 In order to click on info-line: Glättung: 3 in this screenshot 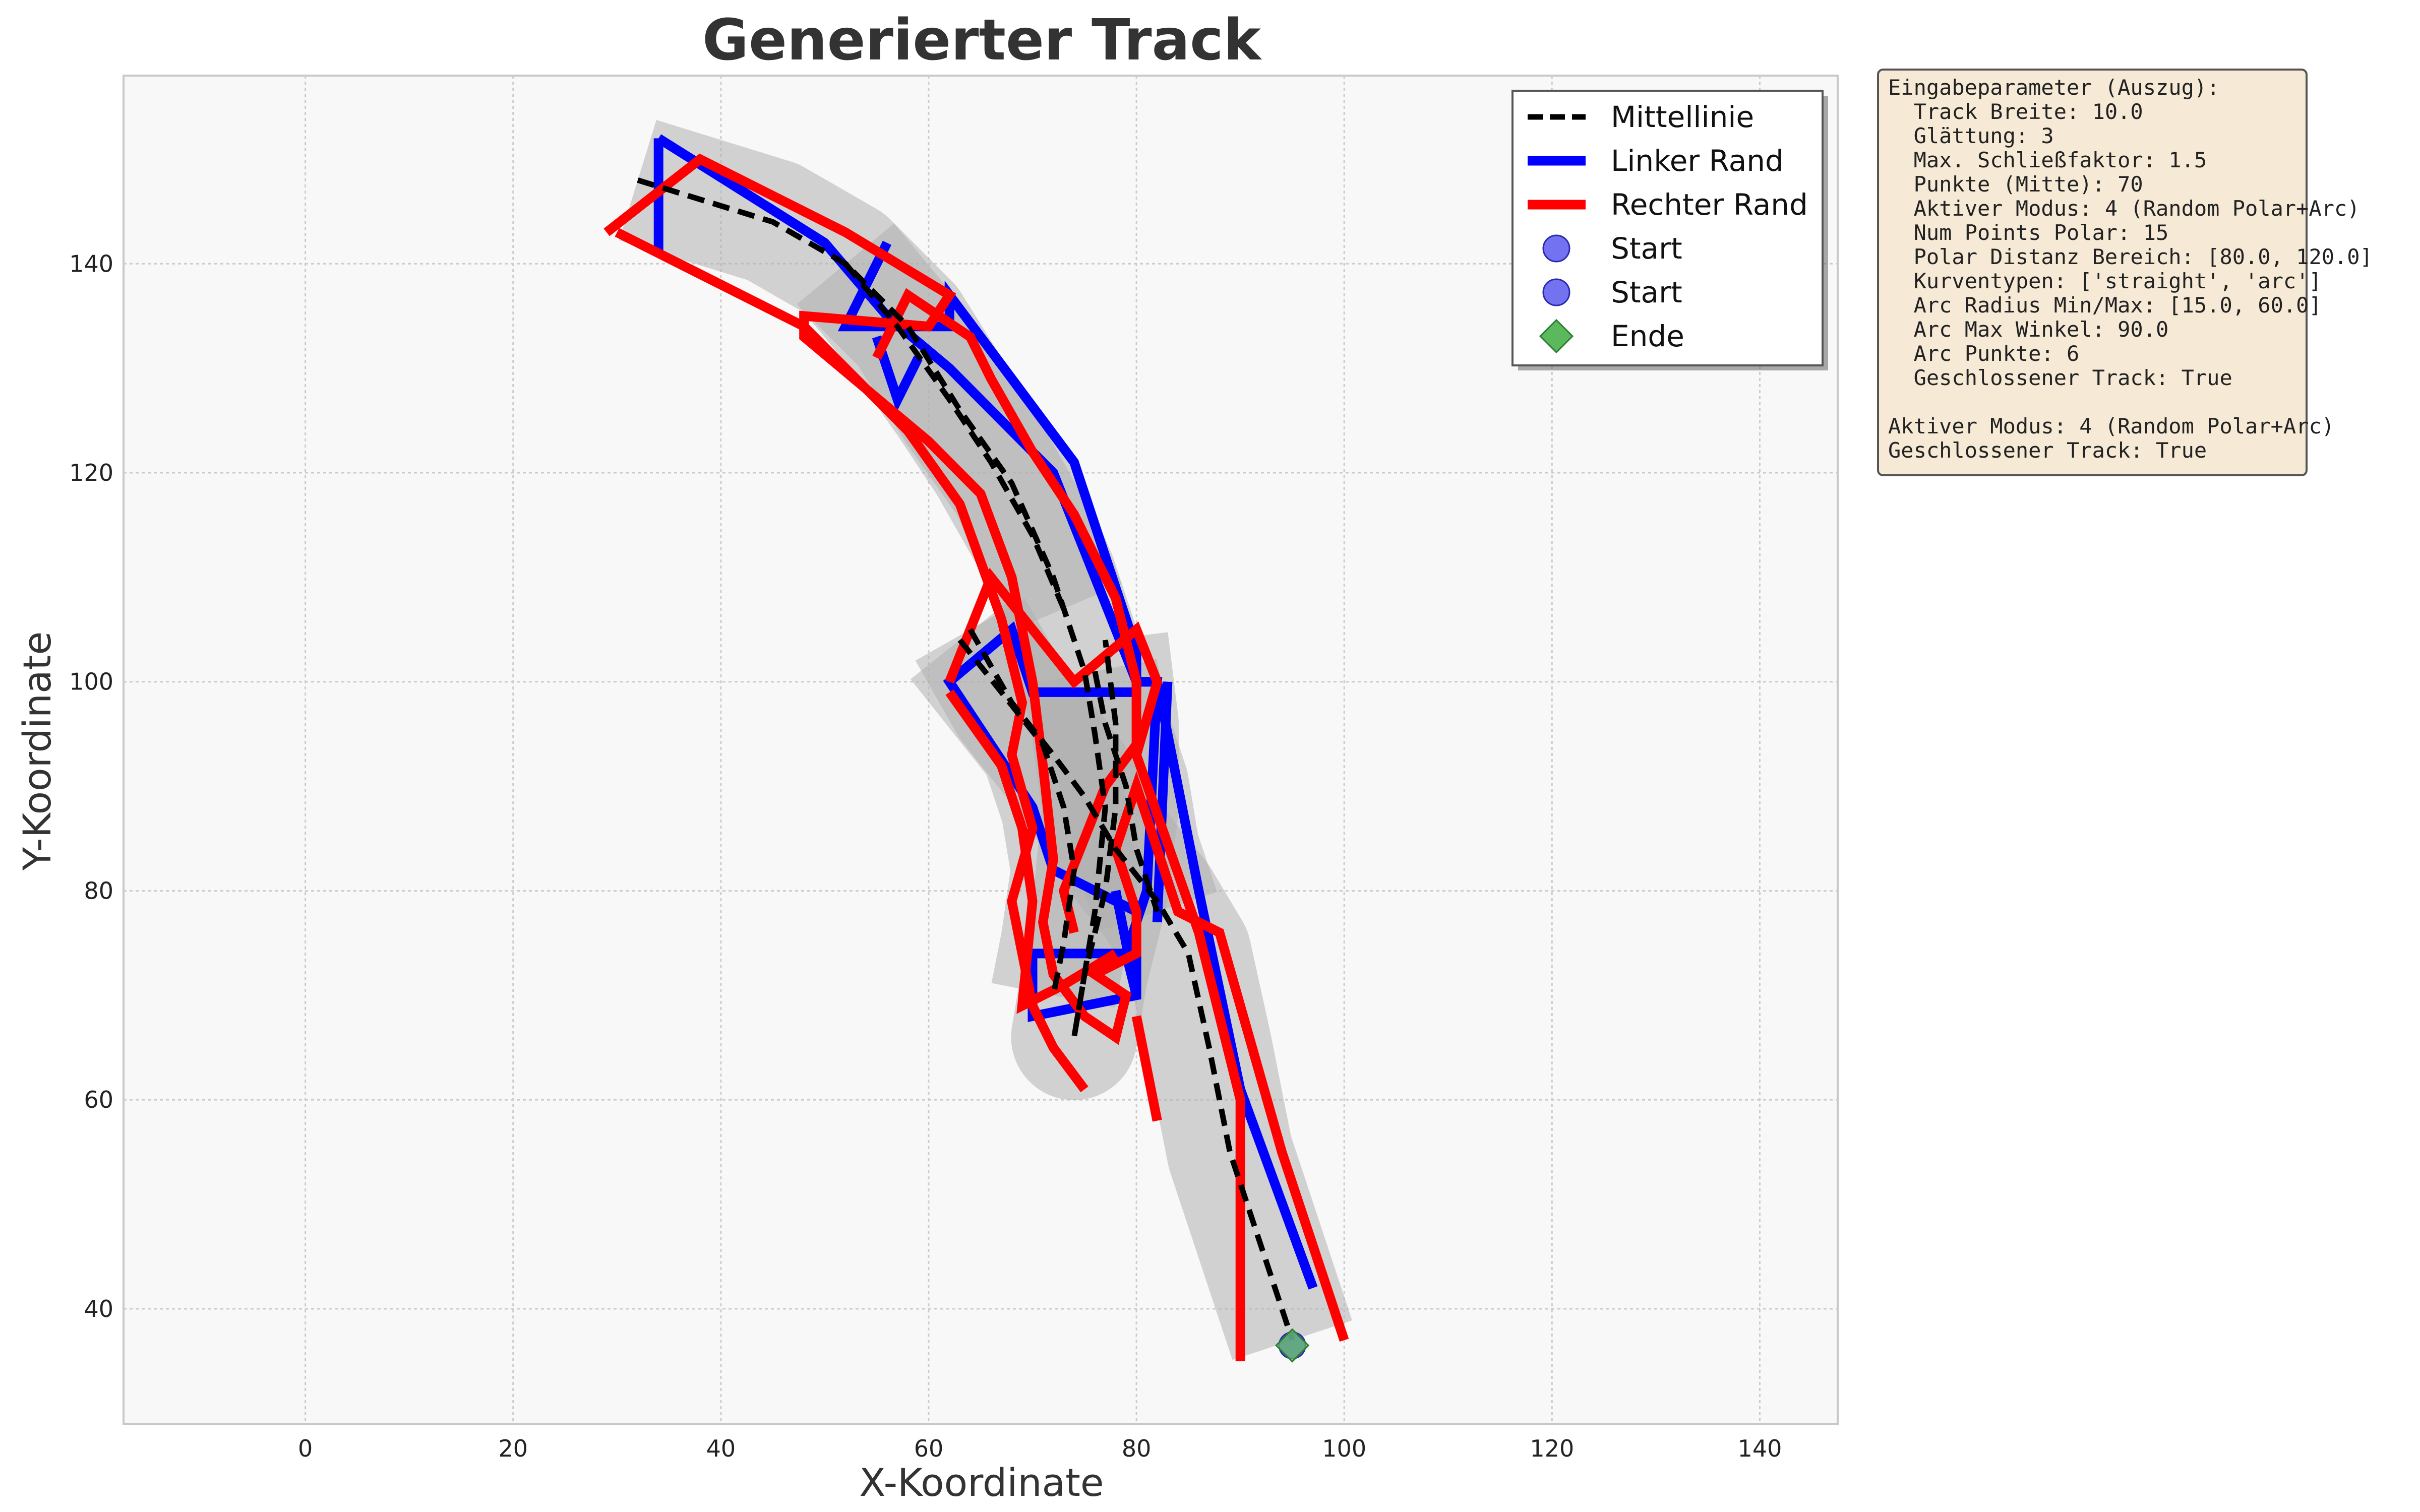, I will do `click(1971, 136)`.